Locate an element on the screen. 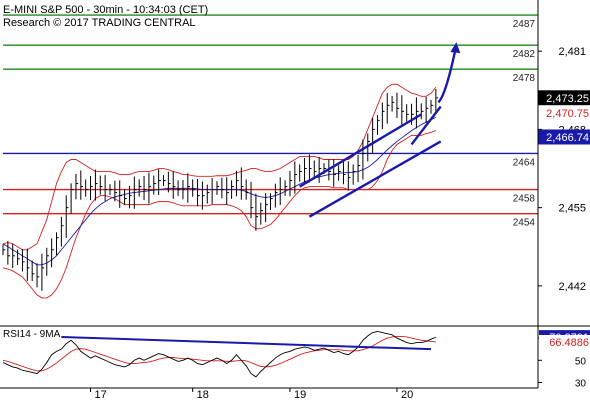 The width and height of the screenshot is (590, 405). rsi-ma-line is located at coordinates (219, 353).